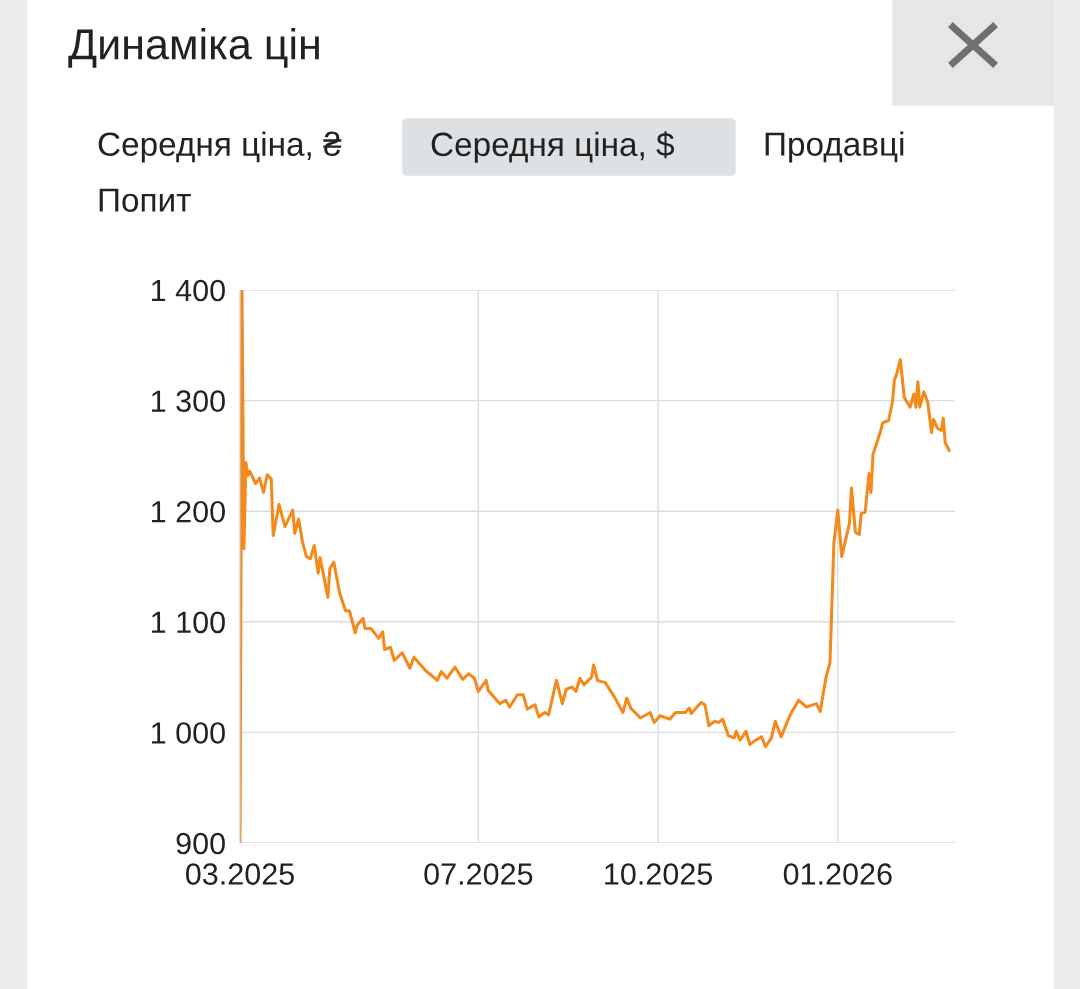 The width and height of the screenshot is (1080, 989). What do you see at coordinates (478, 874) in the screenshot?
I see `x-tick-label: 07.2025` at bounding box center [478, 874].